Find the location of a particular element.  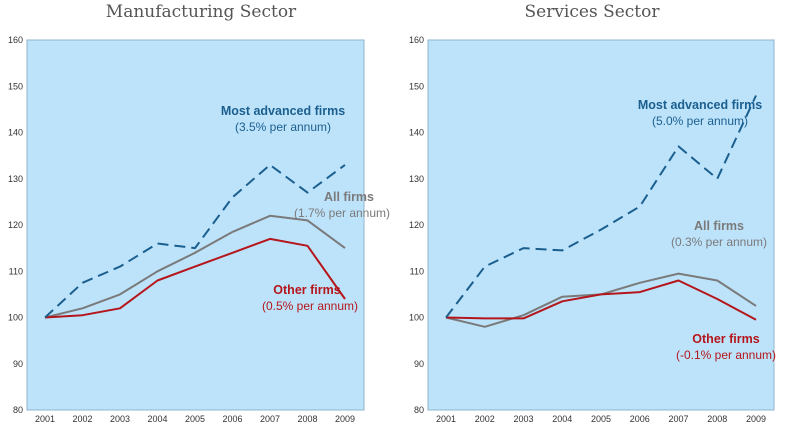

rate-most-advanced-firms: (3.5% per annum) is located at coordinates (283, 127).